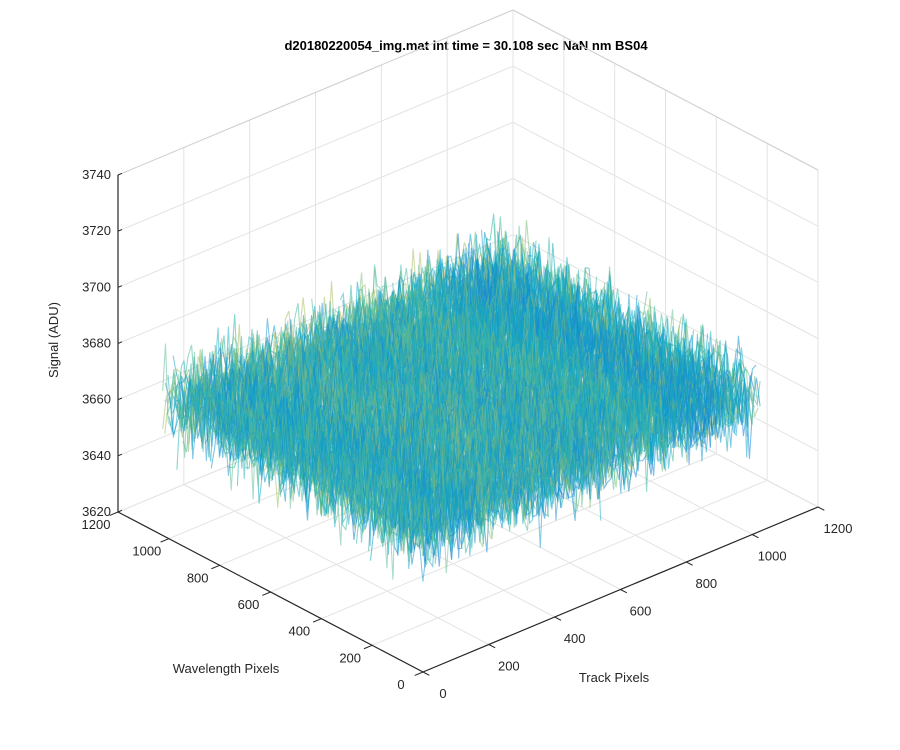 Image resolution: width=900 pixels, height=750 pixels. What do you see at coordinates (772, 556) in the screenshot?
I see `x-tick-label: 1000` at bounding box center [772, 556].